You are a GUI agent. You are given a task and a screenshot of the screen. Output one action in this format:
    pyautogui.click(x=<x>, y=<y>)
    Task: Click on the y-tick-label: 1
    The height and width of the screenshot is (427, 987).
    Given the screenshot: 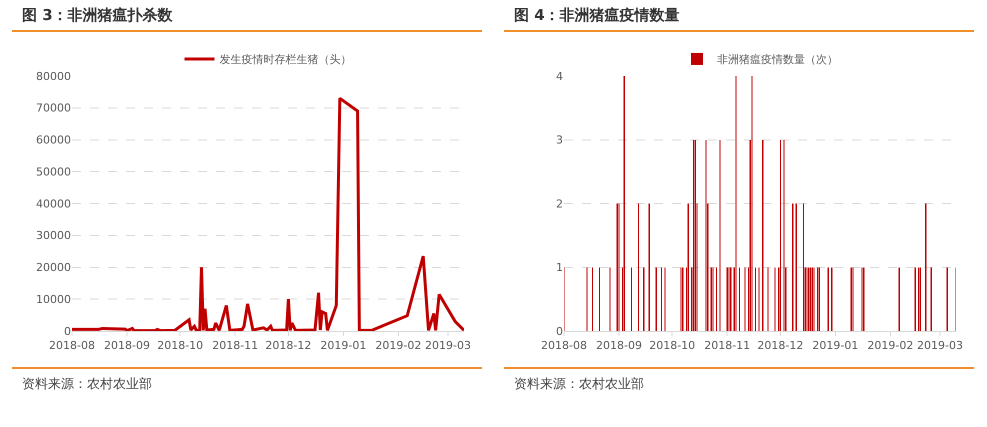 What is the action you would take?
    pyautogui.click(x=559, y=267)
    